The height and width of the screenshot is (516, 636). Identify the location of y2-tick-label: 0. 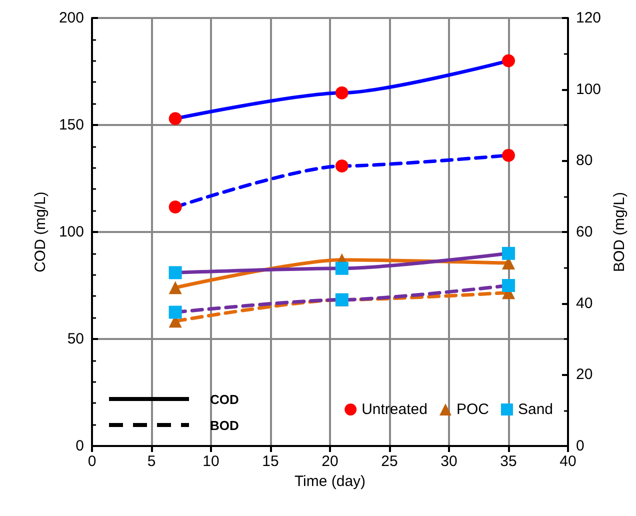
(580, 446).